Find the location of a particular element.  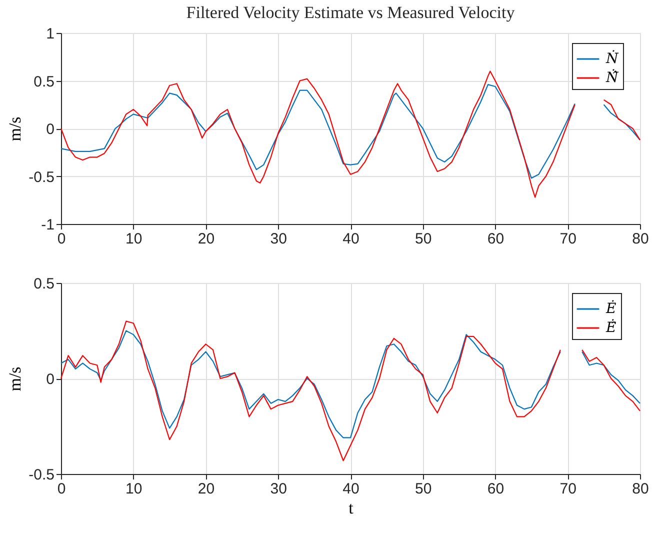

chart-title: Filtered Velocity Estimate vs Measured Velocity is located at coordinates (351, 12).